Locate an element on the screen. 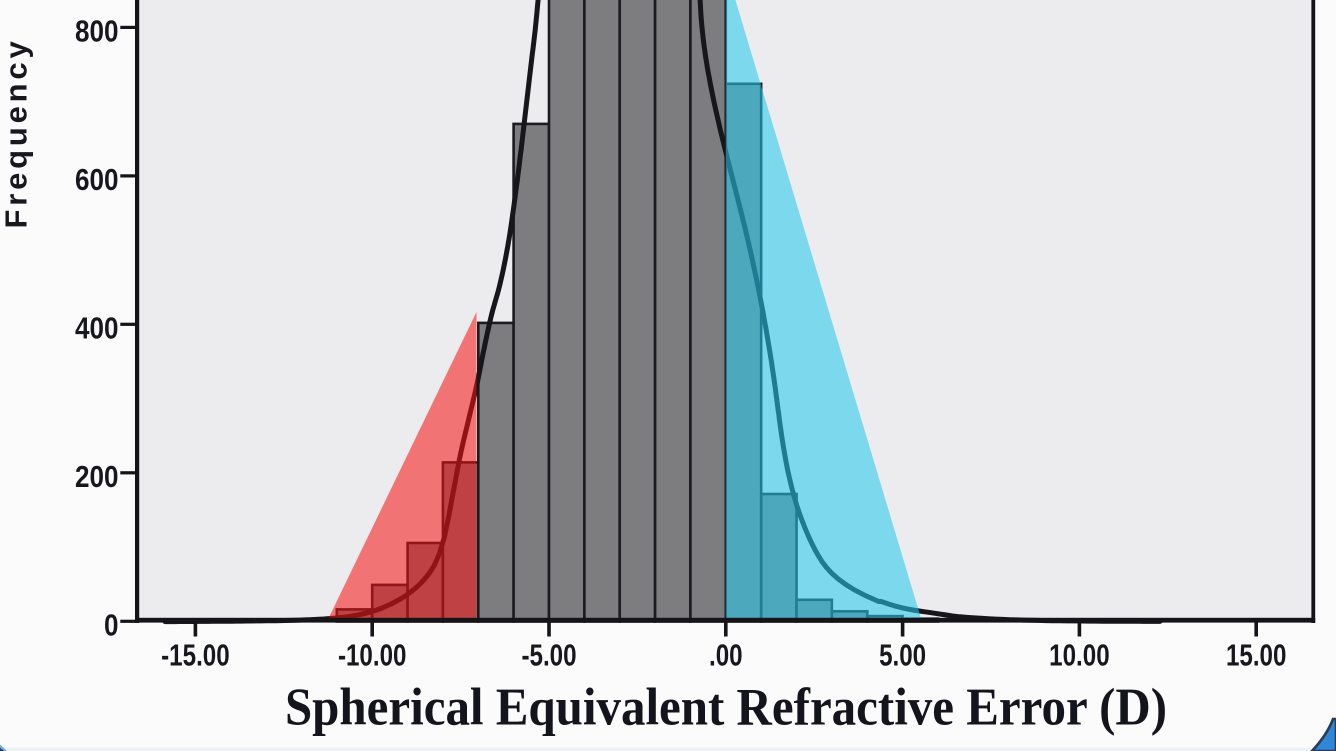 The width and height of the screenshot is (1336, 751). svg-text: 200 is located at coordinates (96, 477).